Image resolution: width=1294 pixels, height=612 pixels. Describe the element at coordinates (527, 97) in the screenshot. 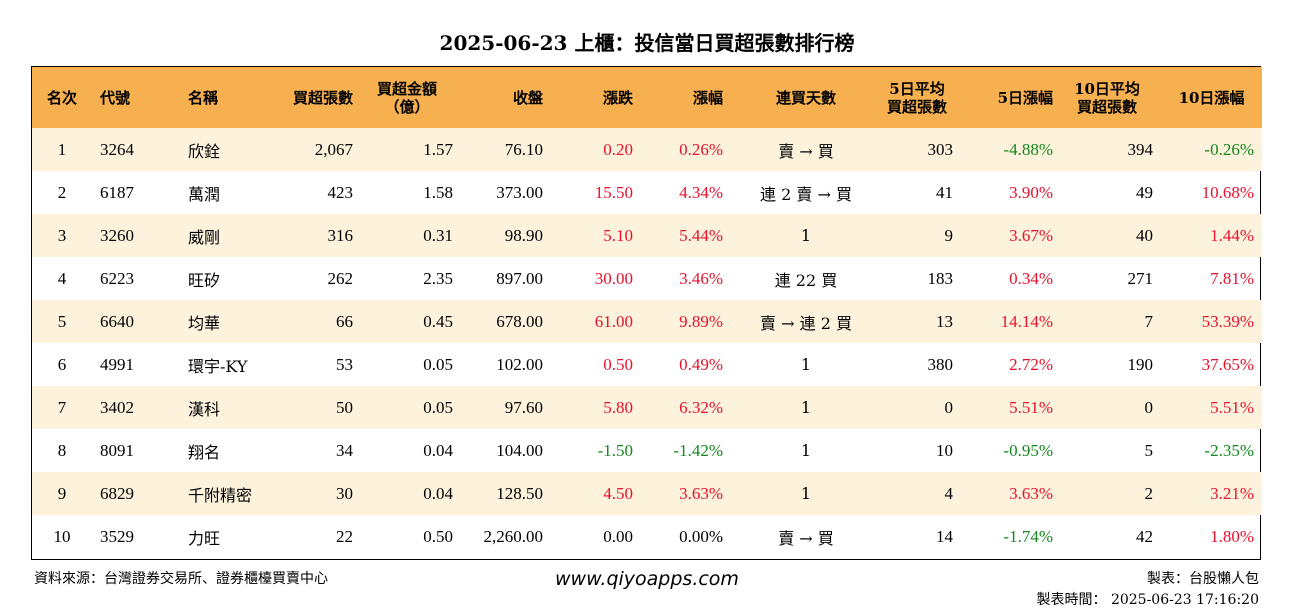

I see `column-header-label: 收盤` at that location.